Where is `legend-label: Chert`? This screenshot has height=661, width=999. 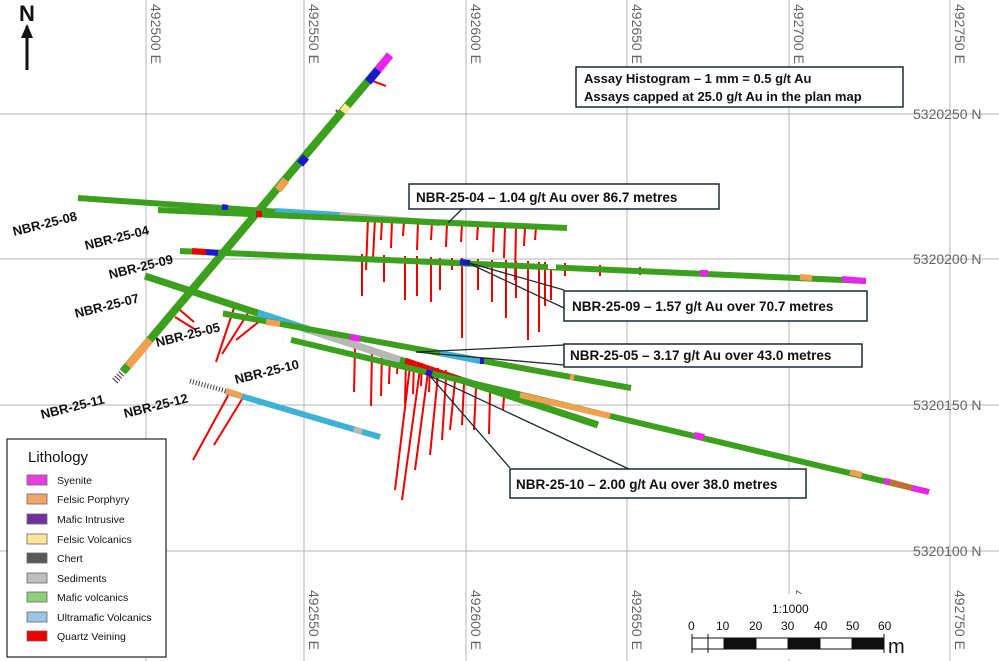 legend-label: Chert is located at coordinates (70, 559).